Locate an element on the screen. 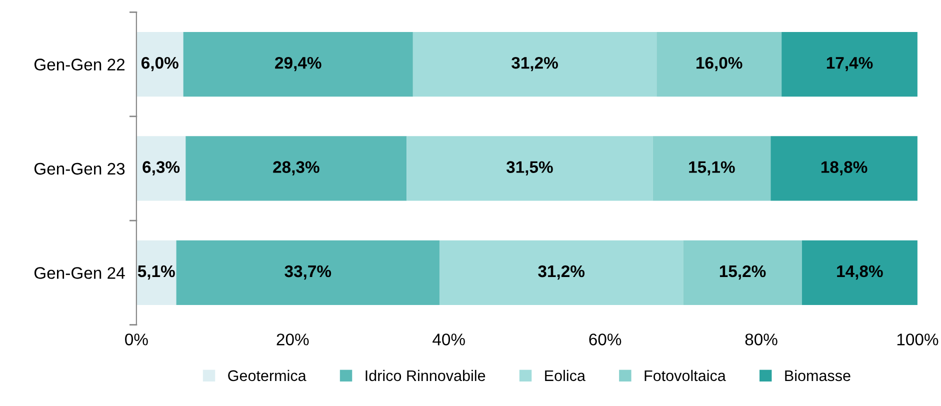 This screenshot has width=941, height=406. data-label: 15,1% is located at coordinates (712, 168).